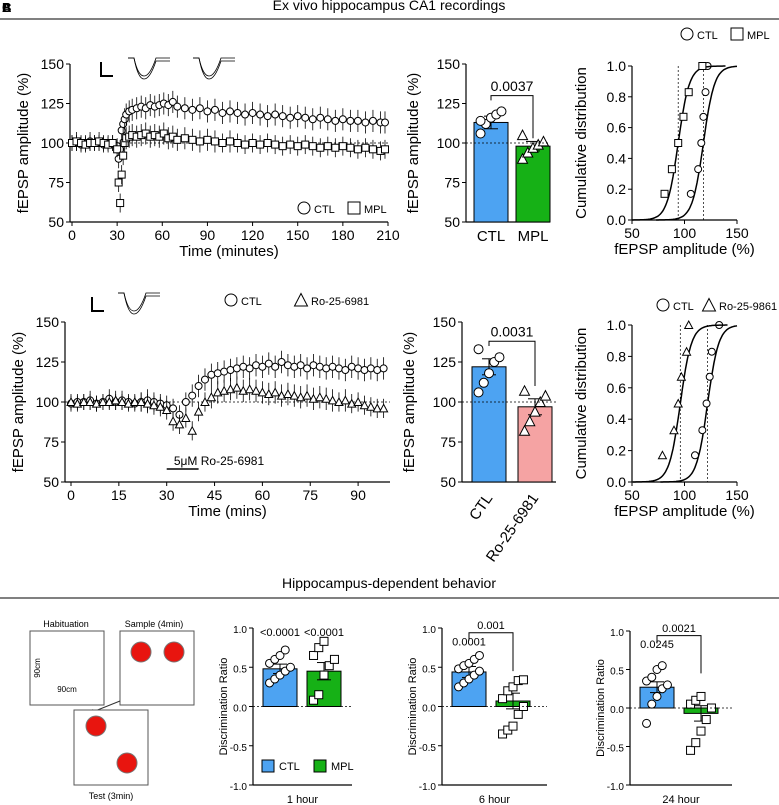 The image size is (779, 805). What do you see at coordinates (127, 763) in the screenshot?
I see `test-object-bottomright` at bounding box center [127, 763].